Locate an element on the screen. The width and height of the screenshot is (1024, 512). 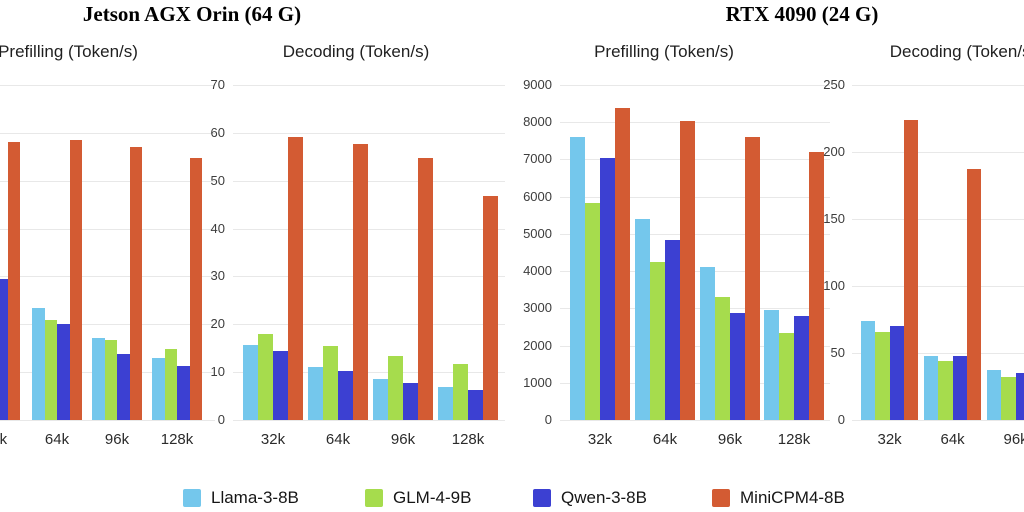
legend-item-llama: Llama-3-8B is located at coordinates (241, 498).